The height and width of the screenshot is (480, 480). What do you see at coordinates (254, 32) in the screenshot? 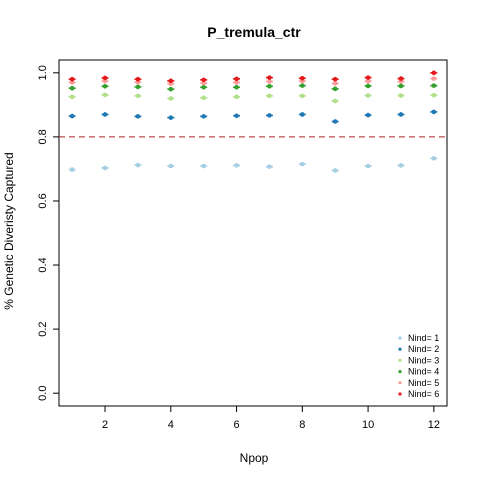
I see `chart-title: P_tremula_ctr` at bounding box center [254, 32].